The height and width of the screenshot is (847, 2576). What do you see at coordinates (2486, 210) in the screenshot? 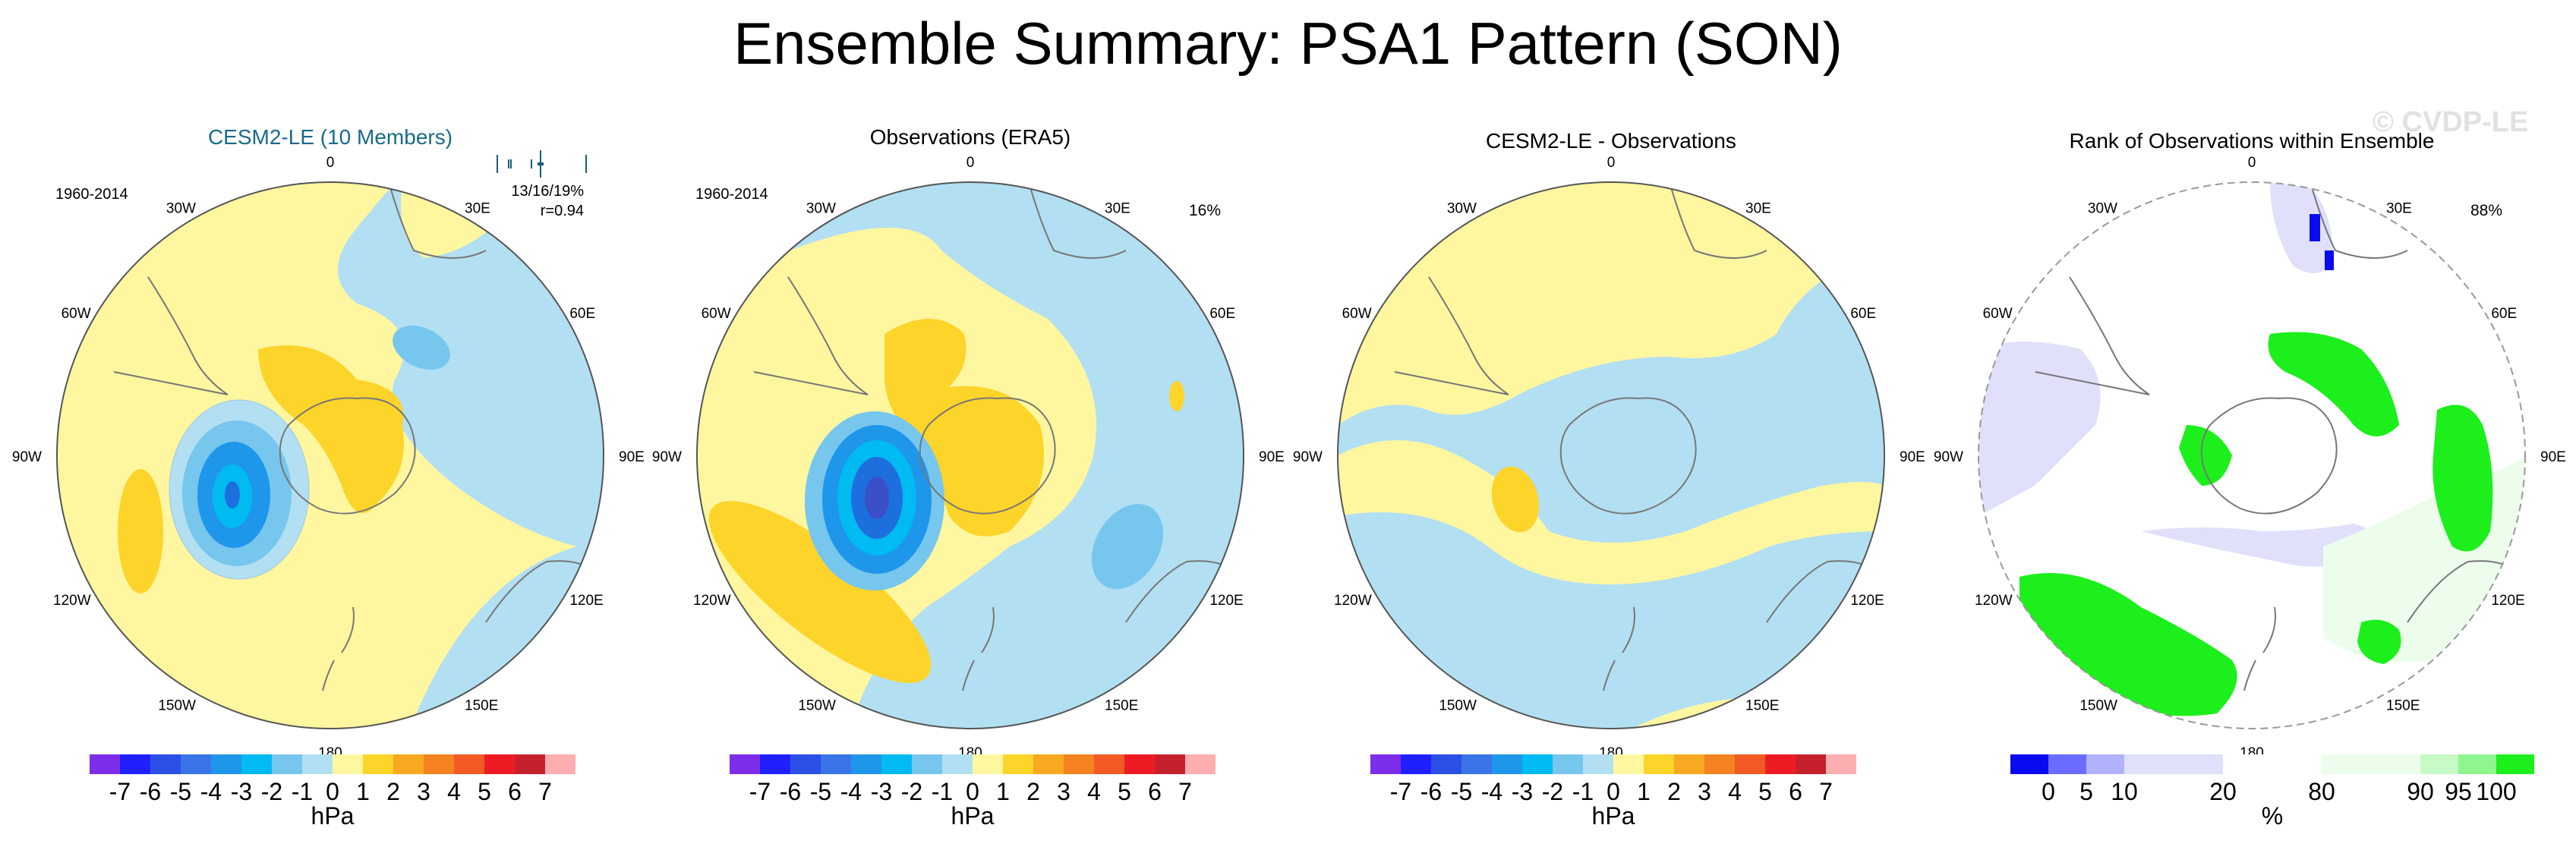
I see `stats-label: 88%` at bounding box center [2486, 210].